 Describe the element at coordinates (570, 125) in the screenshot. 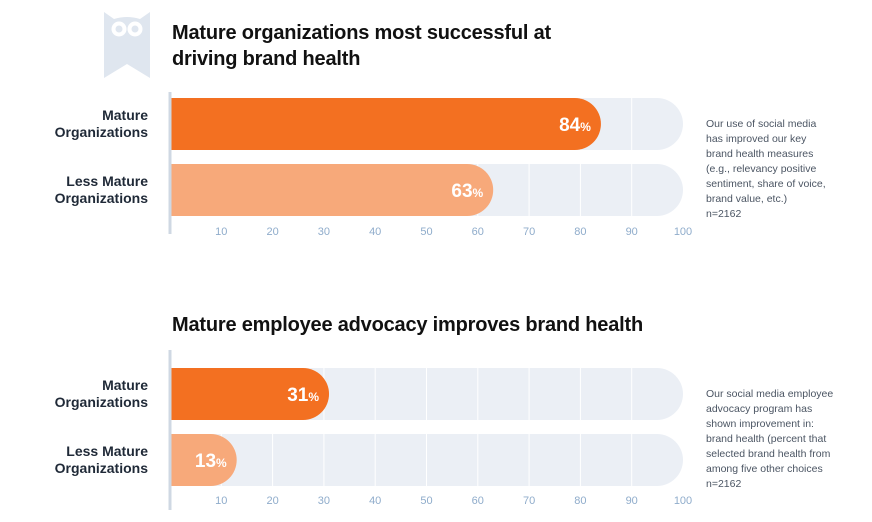

I see `bar-value-number: 84` at that location.